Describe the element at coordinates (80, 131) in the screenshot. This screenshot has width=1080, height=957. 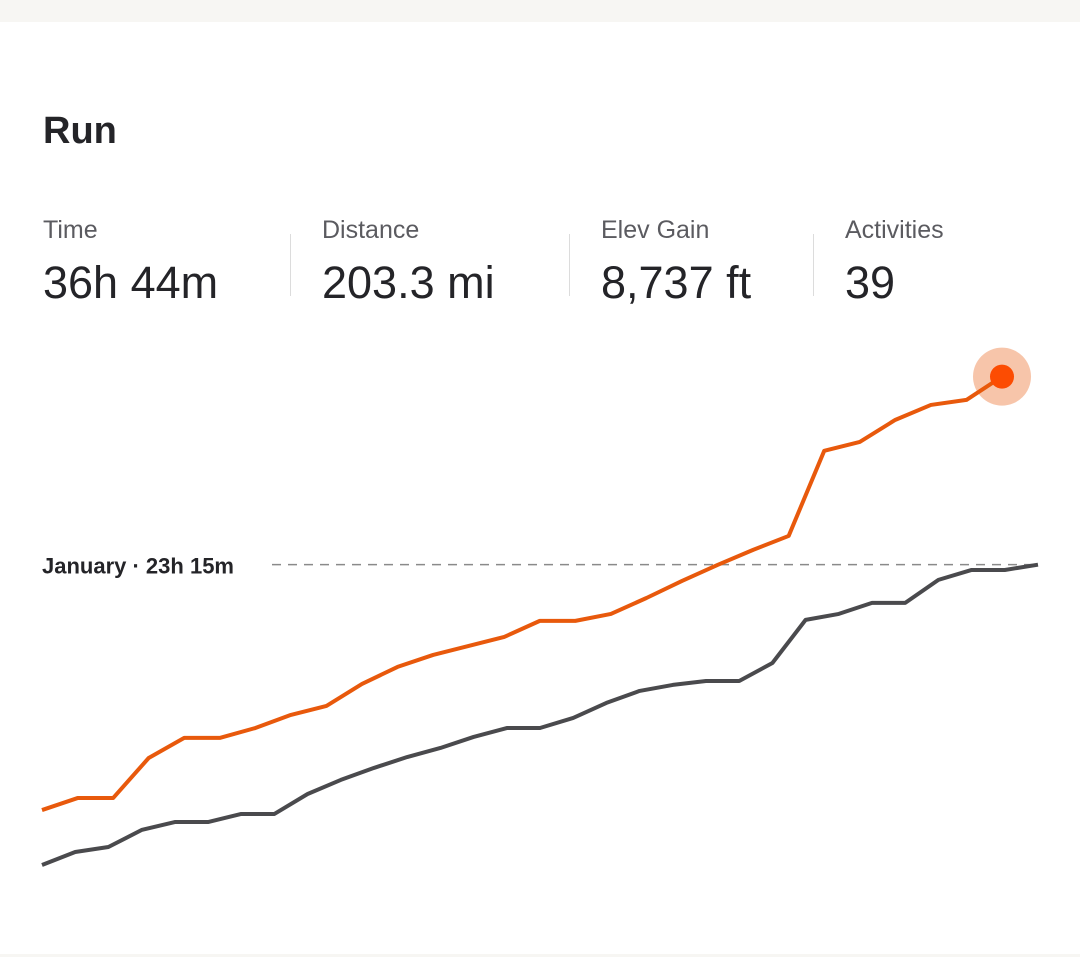
I see `title: Run` at that location.